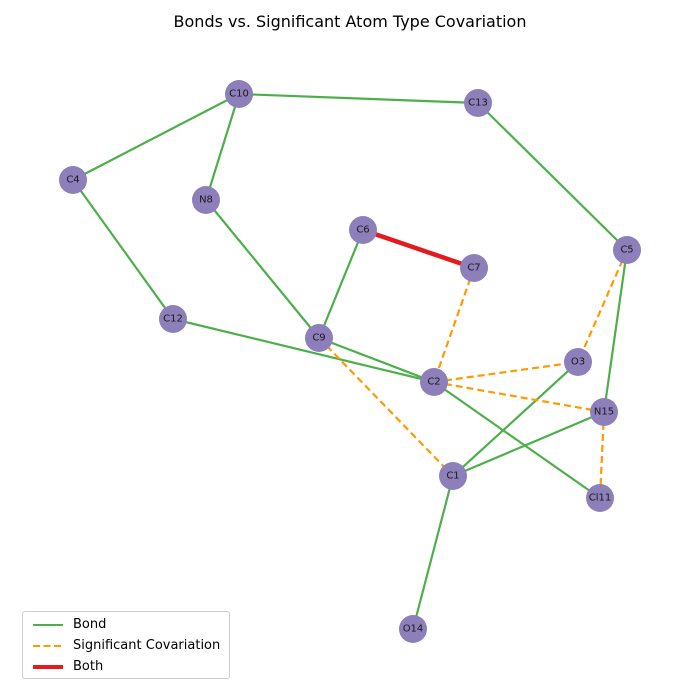 Image resolution: width=700 pixels, height=700 pixels. I want to click on edge-bond-C1-O14, so click(433, 552).